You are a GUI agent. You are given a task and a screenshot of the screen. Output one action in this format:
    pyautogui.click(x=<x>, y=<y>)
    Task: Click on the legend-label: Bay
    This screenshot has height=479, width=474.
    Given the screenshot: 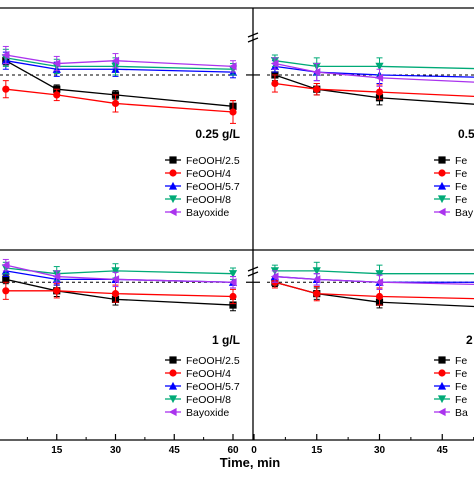 What is the action you would take?
    pyautogui.click(x=464, y=213)
    